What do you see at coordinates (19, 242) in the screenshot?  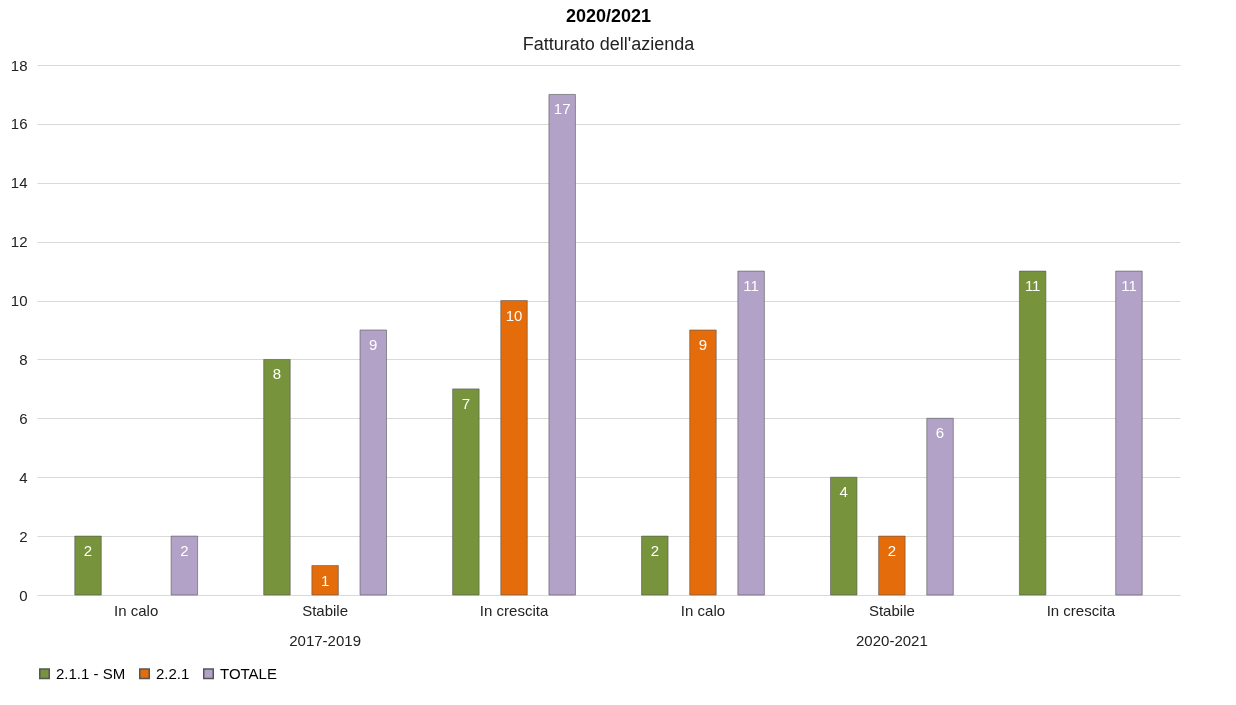 I see `y-tick-label: 12` at bounding box center [19, 242].